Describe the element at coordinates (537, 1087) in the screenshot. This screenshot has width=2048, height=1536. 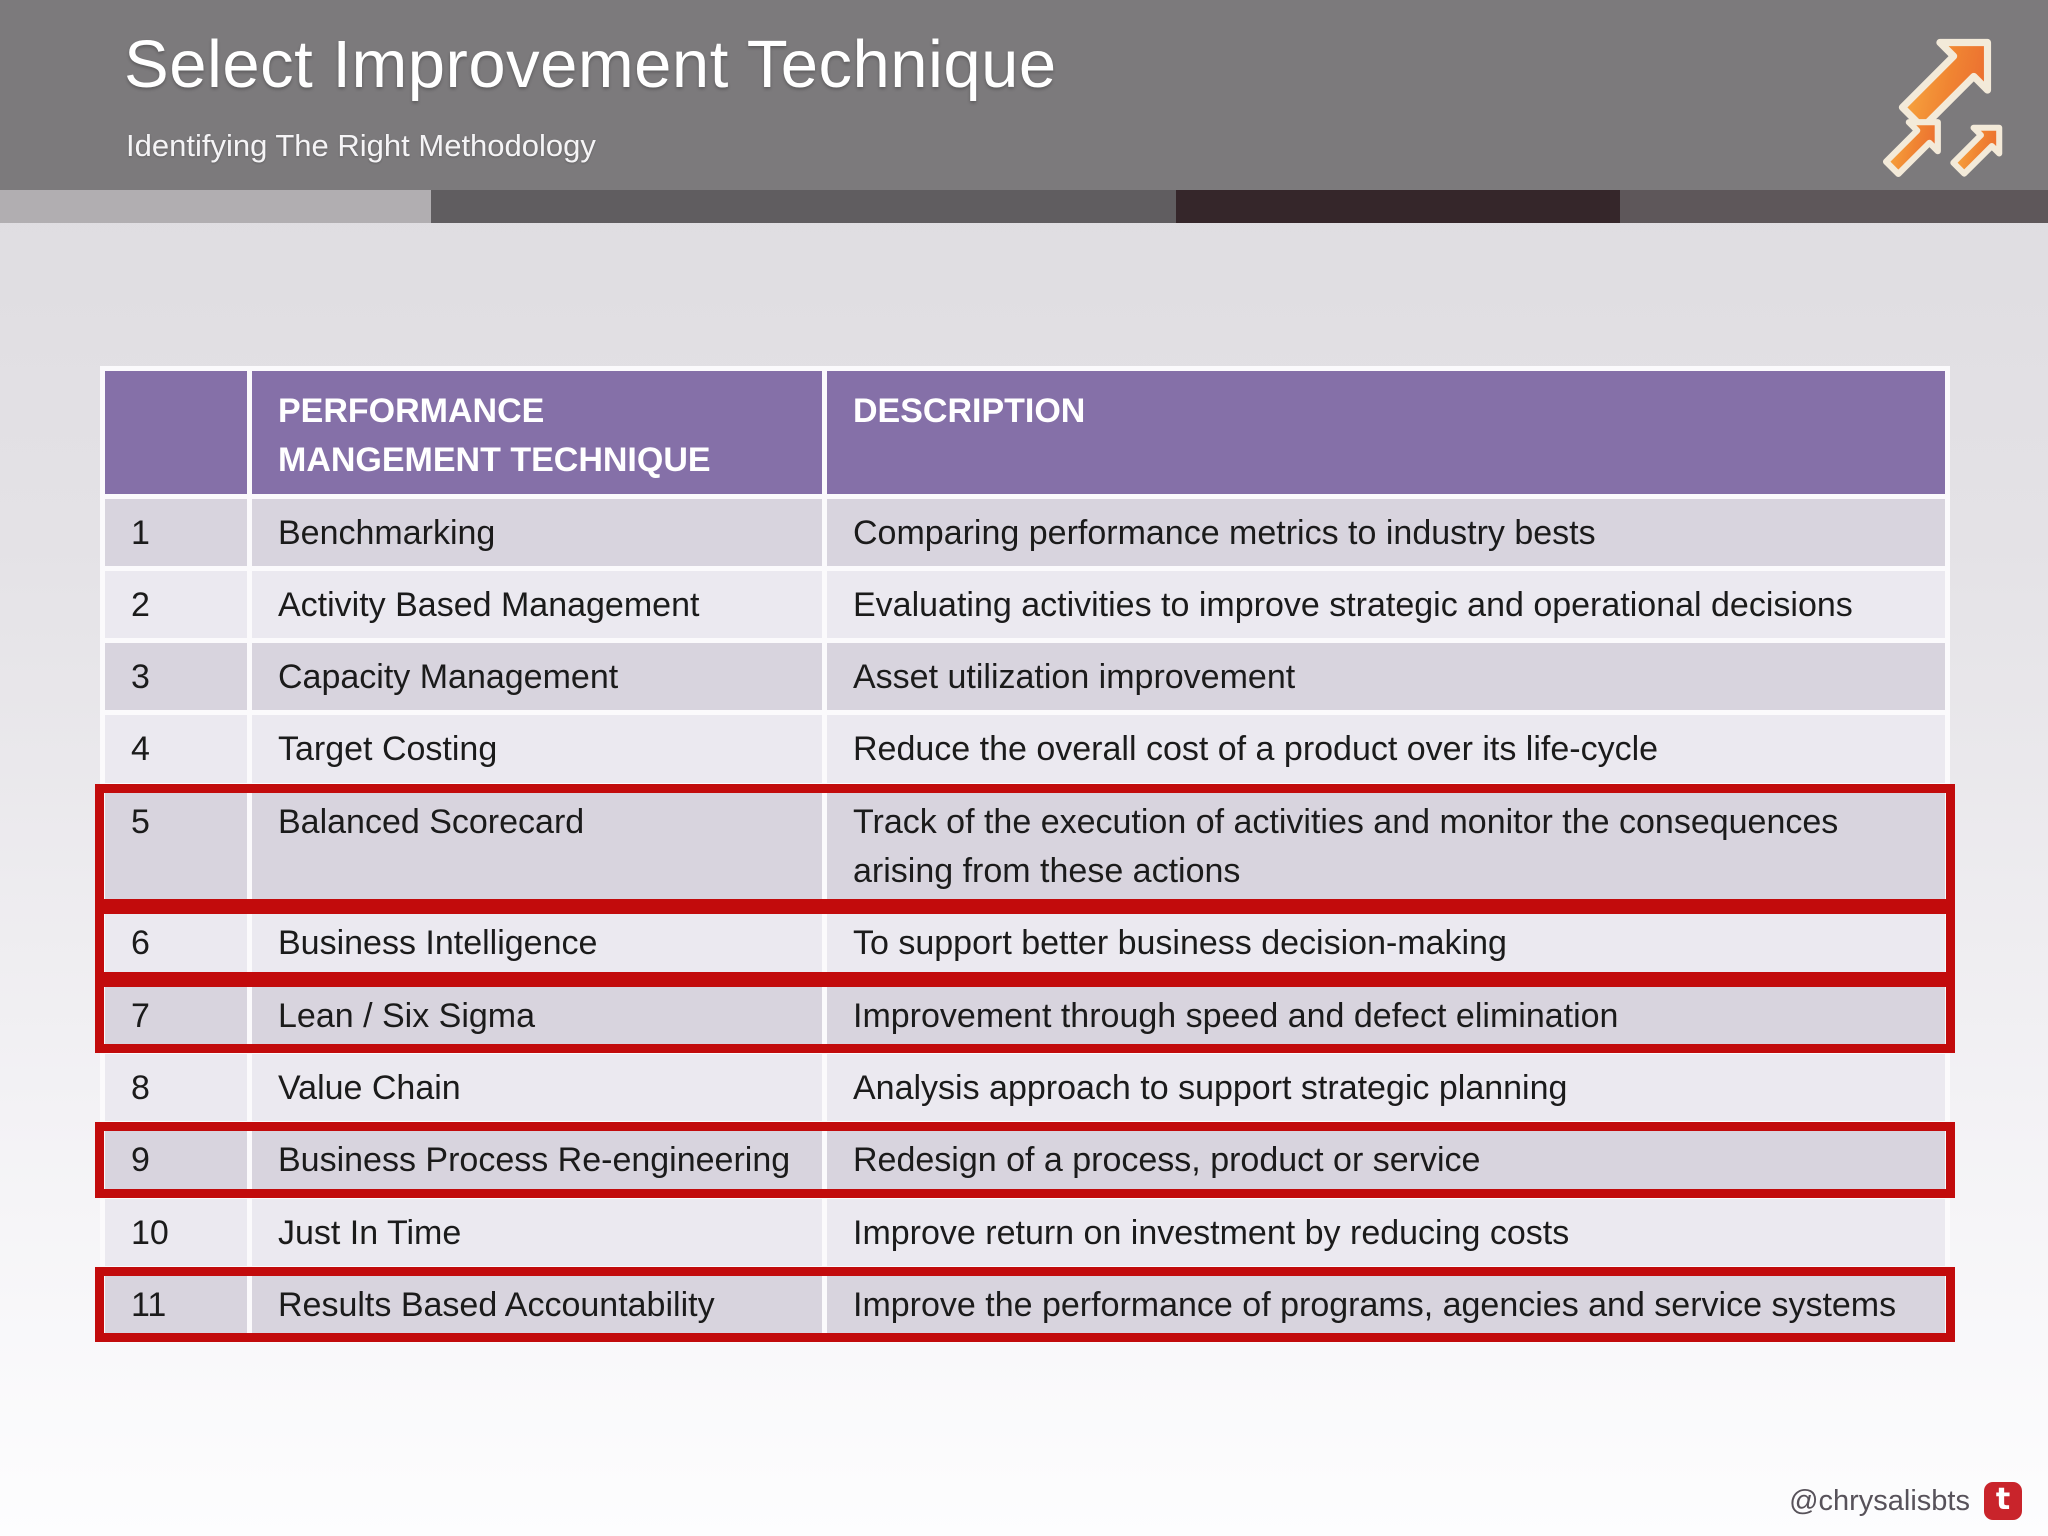
I see `cell-technique: Value Chain` at that location.